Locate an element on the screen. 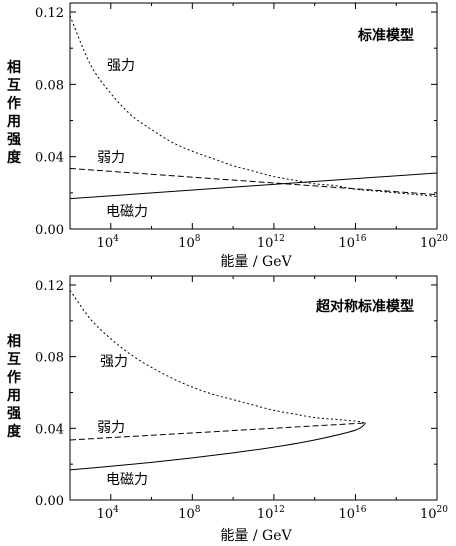 This screenshot has height=546, width=456. chart-title: 超对称标准模型 is located at coordinates (364, 306).